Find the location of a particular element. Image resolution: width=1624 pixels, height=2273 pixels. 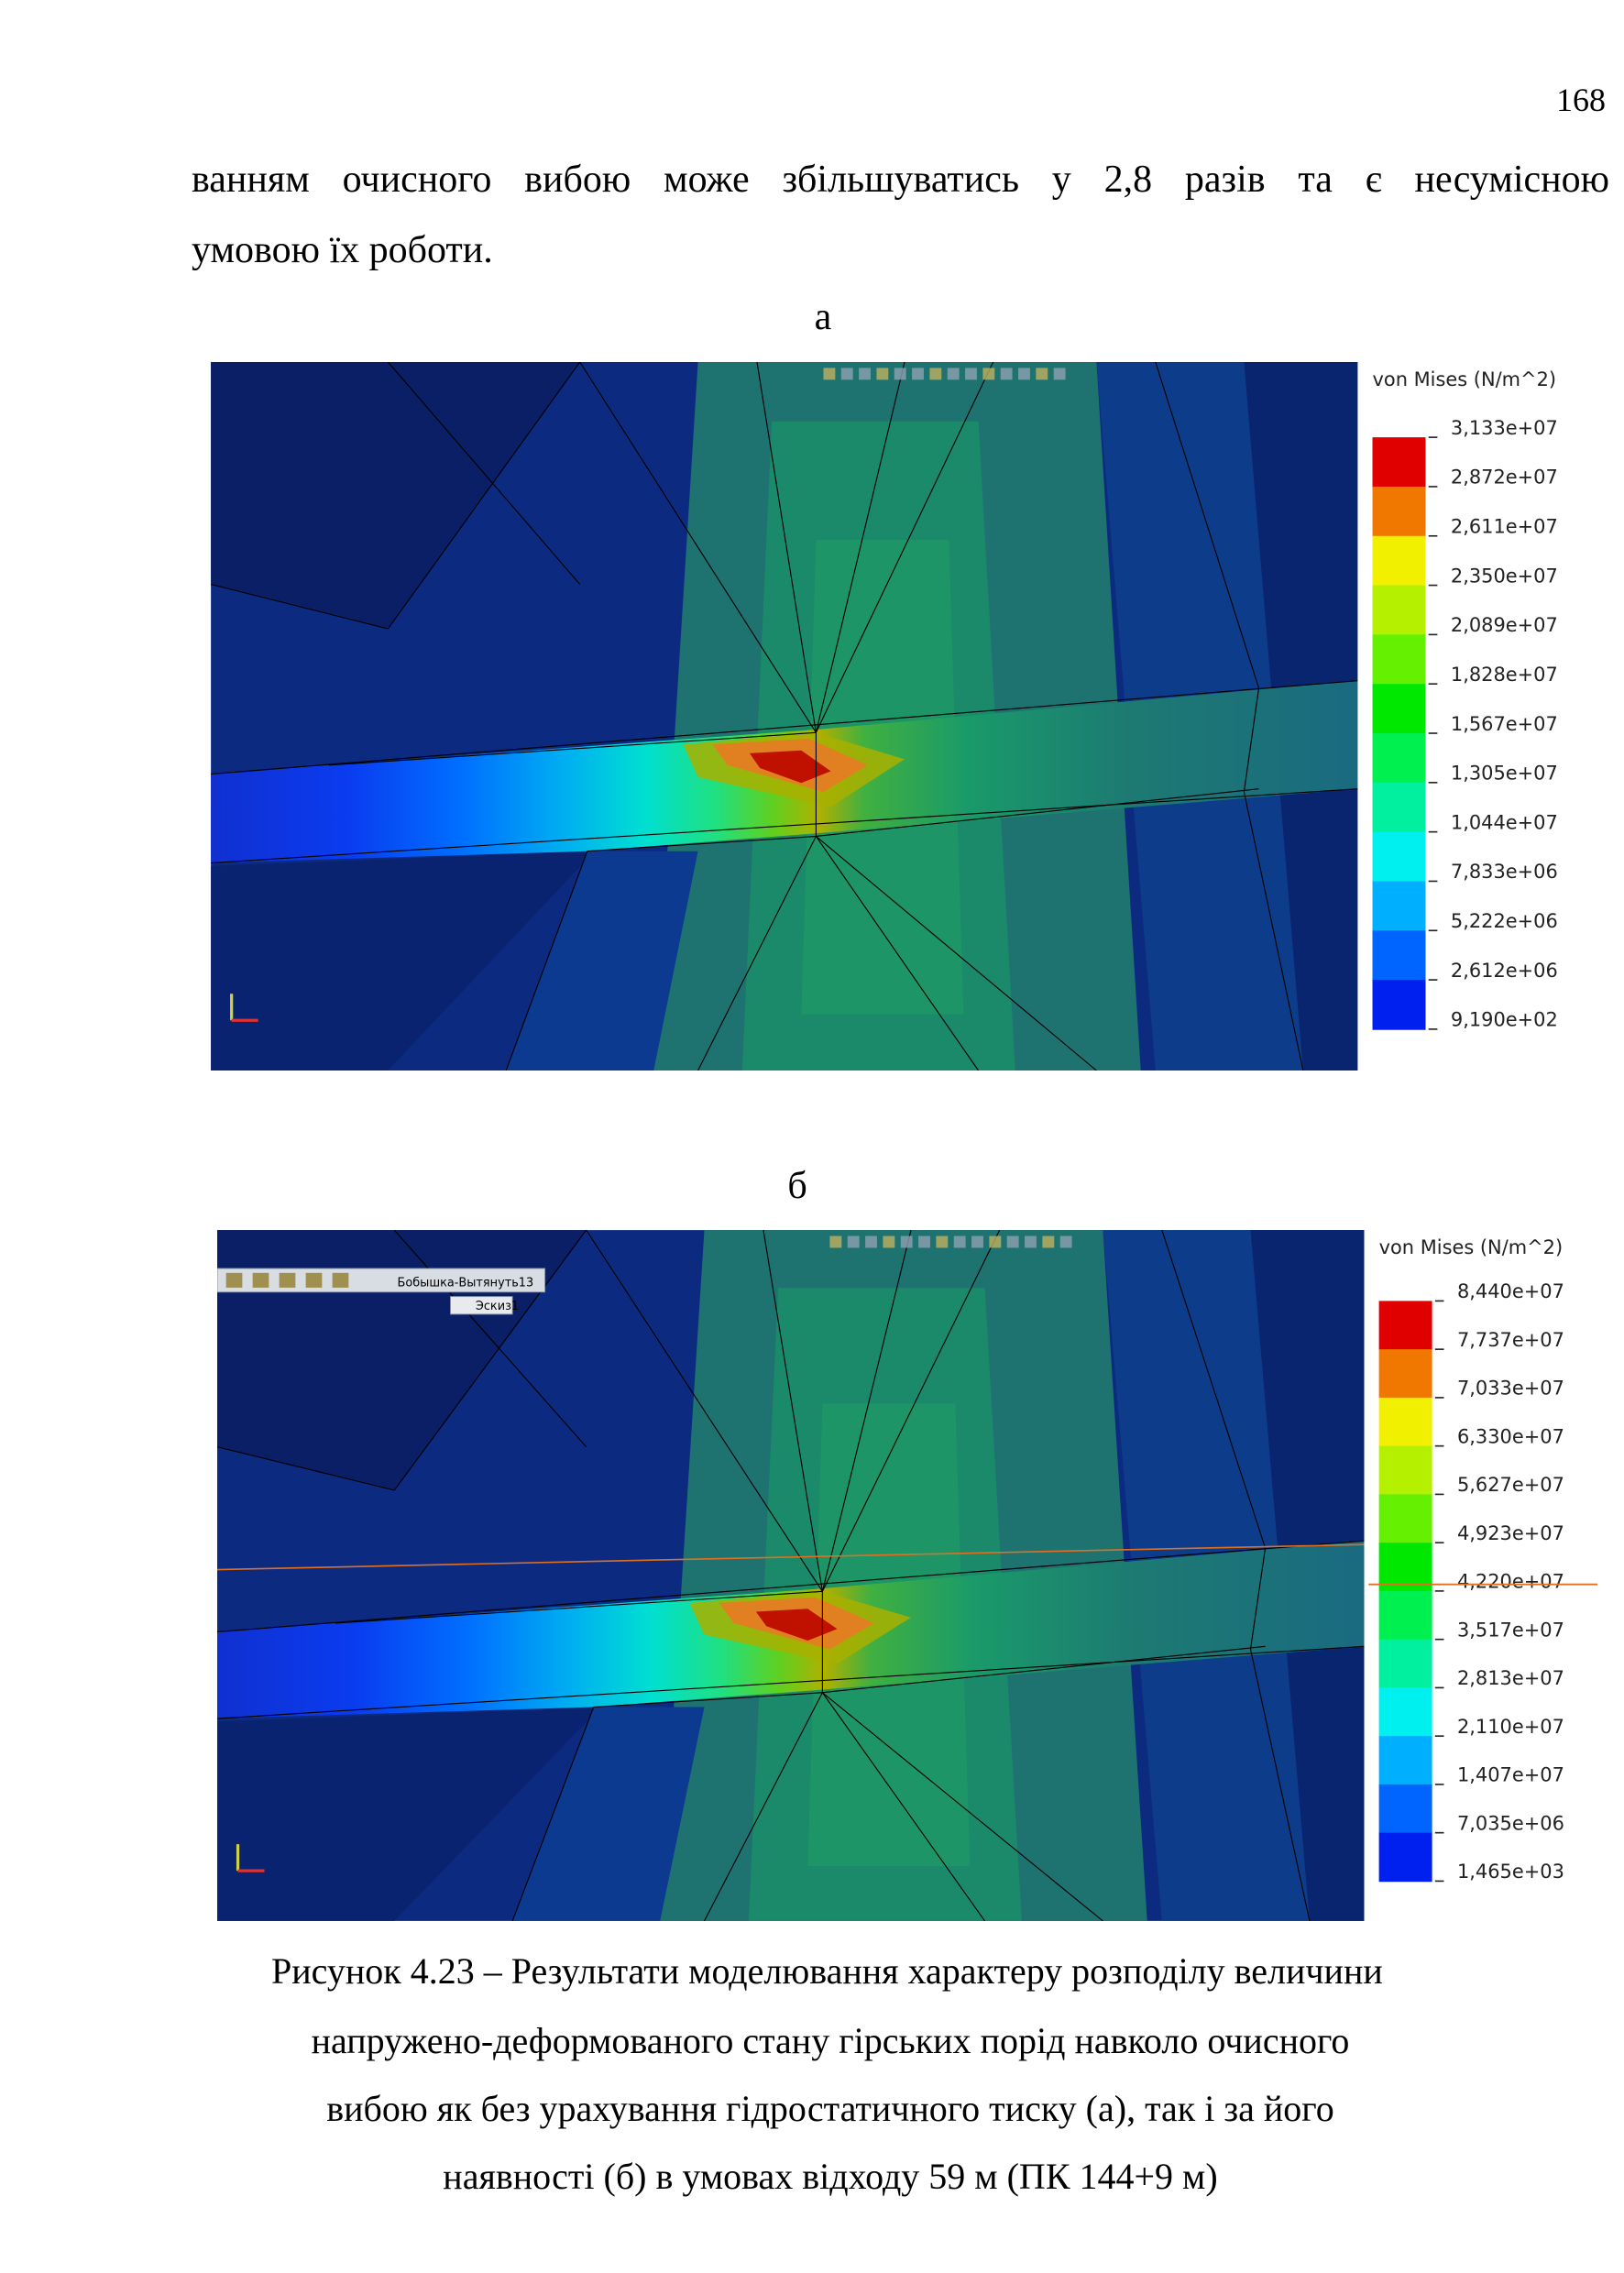

legend-label: 5,222e+06 is located at coordinates (1504, 921).